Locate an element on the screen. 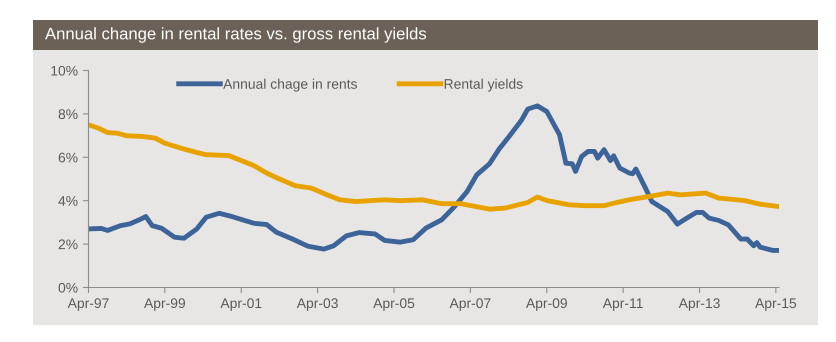 Image resolution: width=836 pixels, height=342 pixels. y-tick-label: 0% is located at coordinates (68, 287).